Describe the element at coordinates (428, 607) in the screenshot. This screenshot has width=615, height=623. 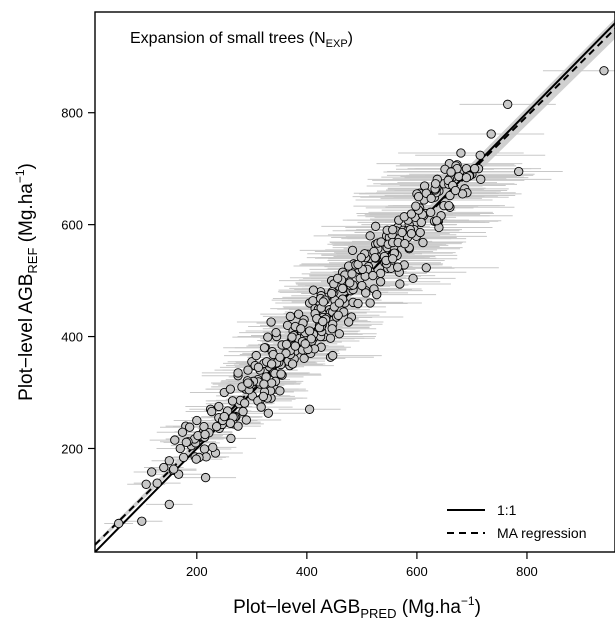
I see `x-axis-title-unit: (Mg.ha` at that location.